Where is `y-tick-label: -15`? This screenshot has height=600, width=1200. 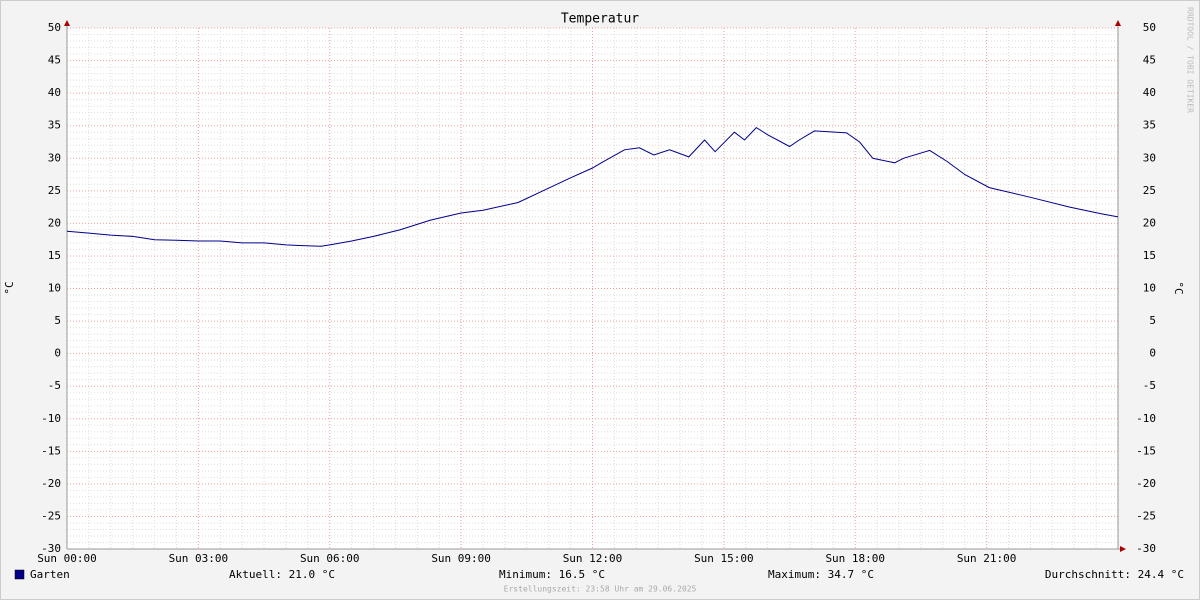
y-tick-label: -15 is located at coordinates (51, 450).